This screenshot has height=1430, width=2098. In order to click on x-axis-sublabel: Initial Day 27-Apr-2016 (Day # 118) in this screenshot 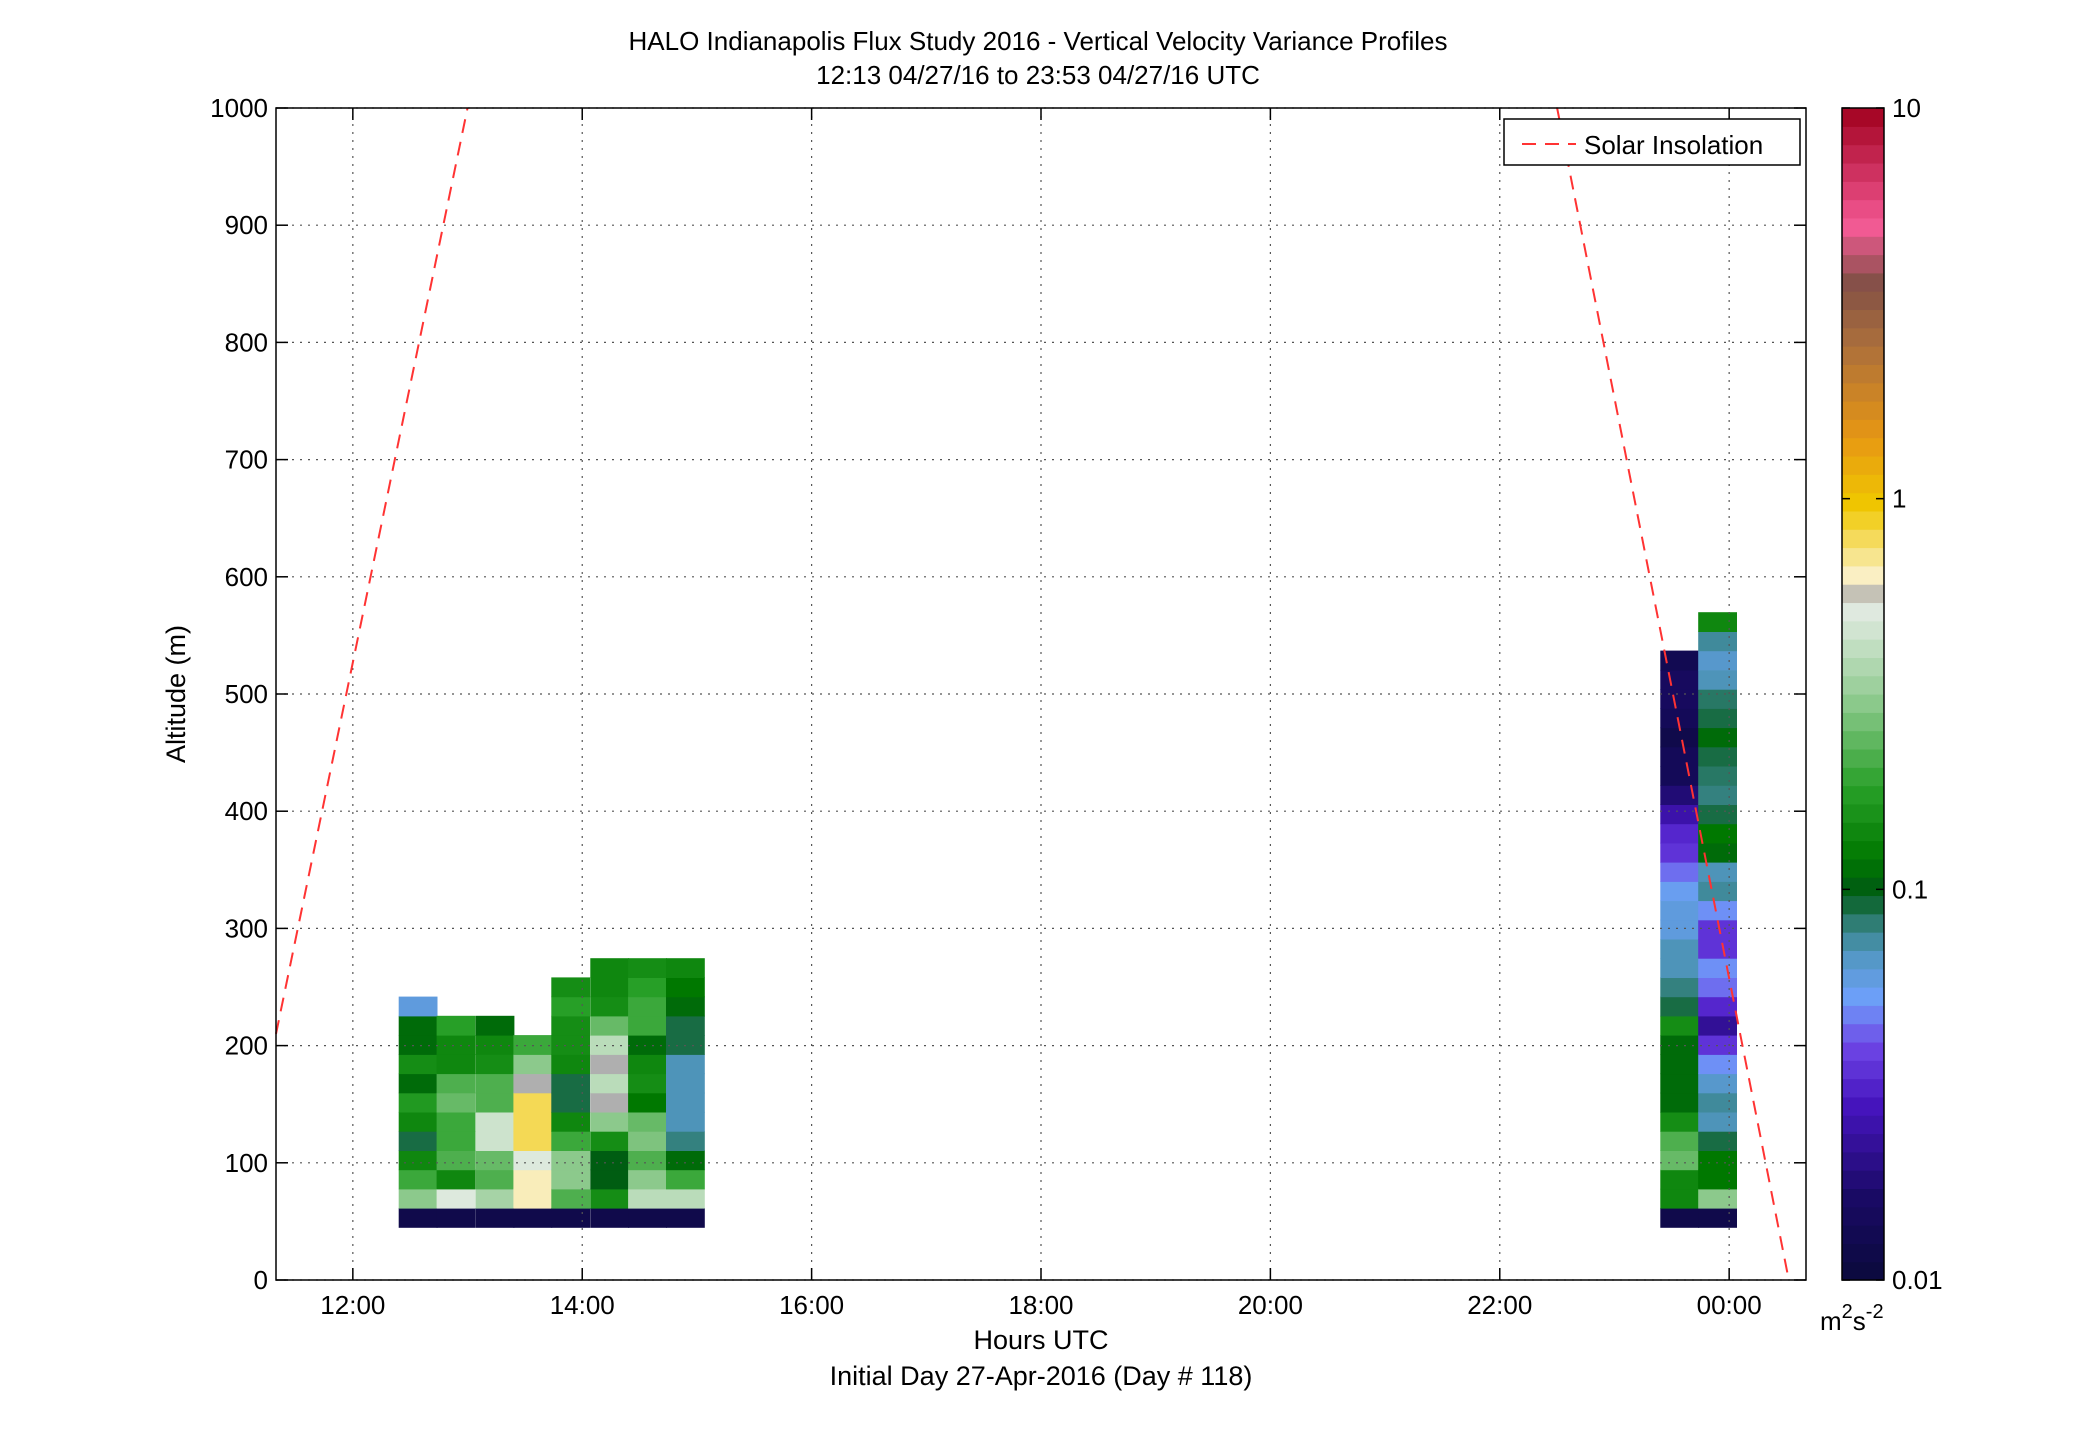, I will do `click(1041, 1376)`.